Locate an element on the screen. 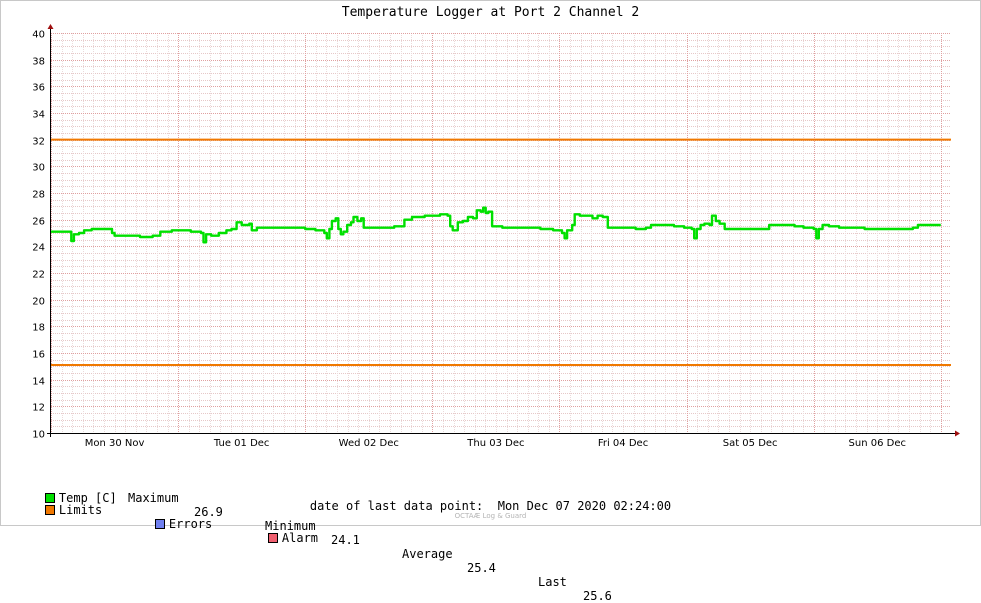 The height and width of the screenshot is (603, 981). y-tick-label: 22 is located at coordinates (38, 275).